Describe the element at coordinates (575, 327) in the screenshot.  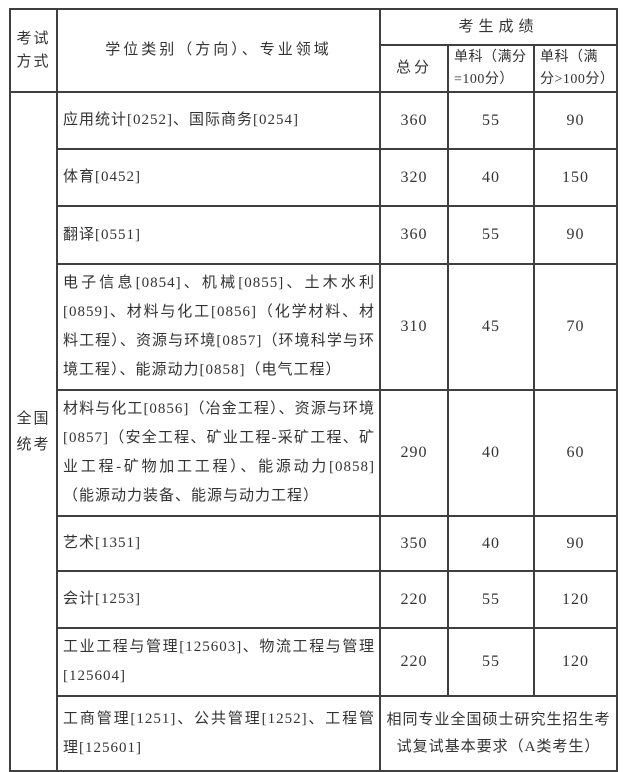
I see `single-gt100-cell: 70` at that location.